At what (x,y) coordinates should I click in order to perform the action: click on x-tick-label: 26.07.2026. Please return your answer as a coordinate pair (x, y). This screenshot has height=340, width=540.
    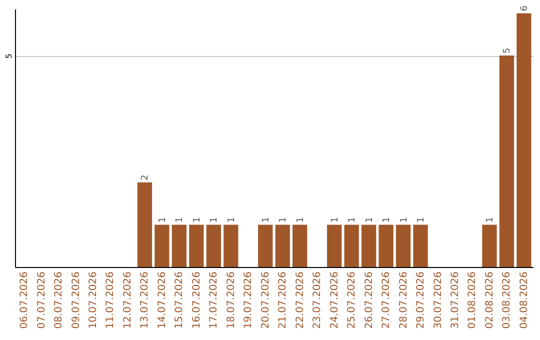
    Looking at the image, I should click on (369, 300).